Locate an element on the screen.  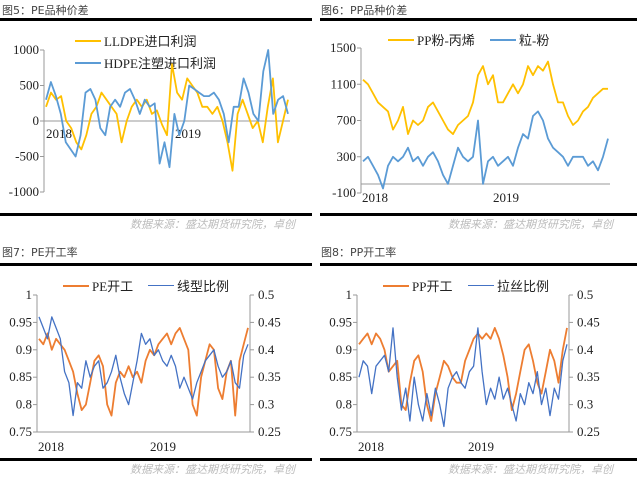
legend-item: HDPE注塑进口利润 is located at coordinates (145, 62).